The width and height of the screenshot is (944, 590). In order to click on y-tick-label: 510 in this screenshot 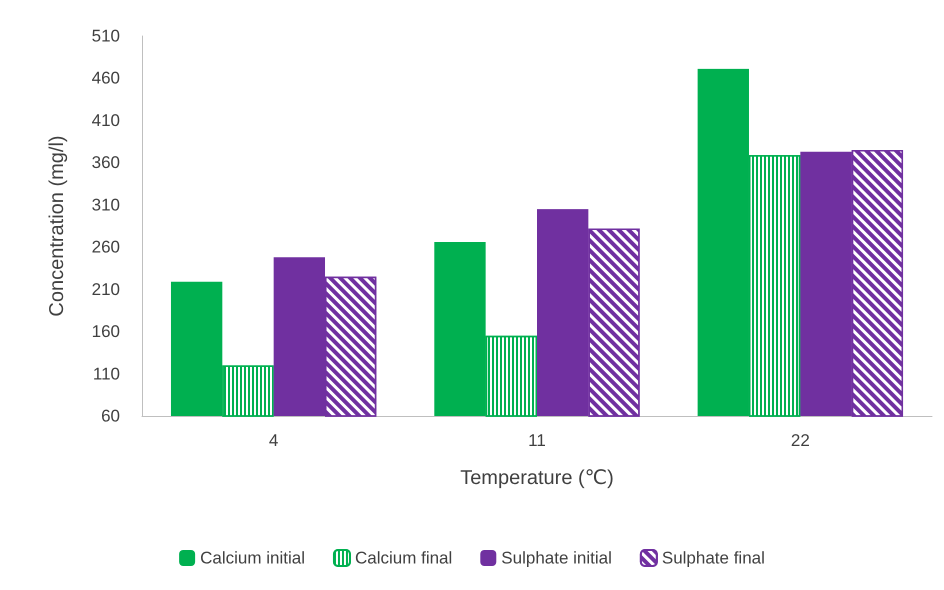, I will do `click(106, 36)`.